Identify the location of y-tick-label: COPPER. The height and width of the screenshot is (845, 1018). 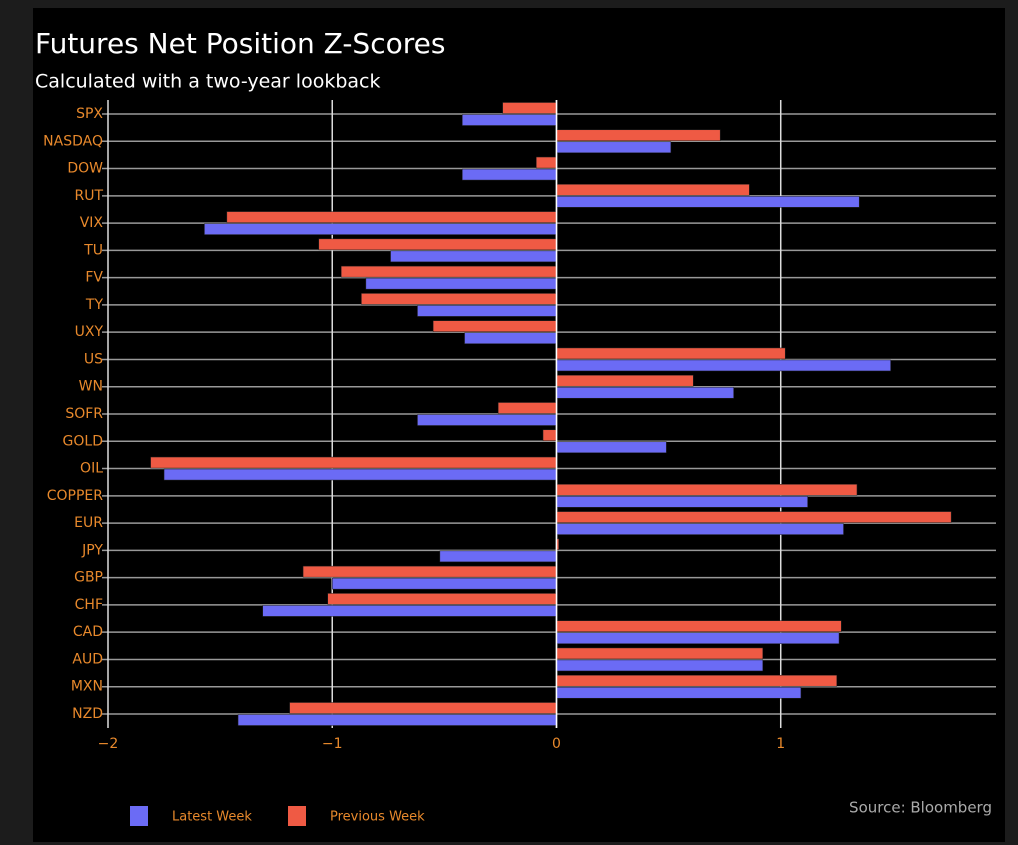
(75, 496).